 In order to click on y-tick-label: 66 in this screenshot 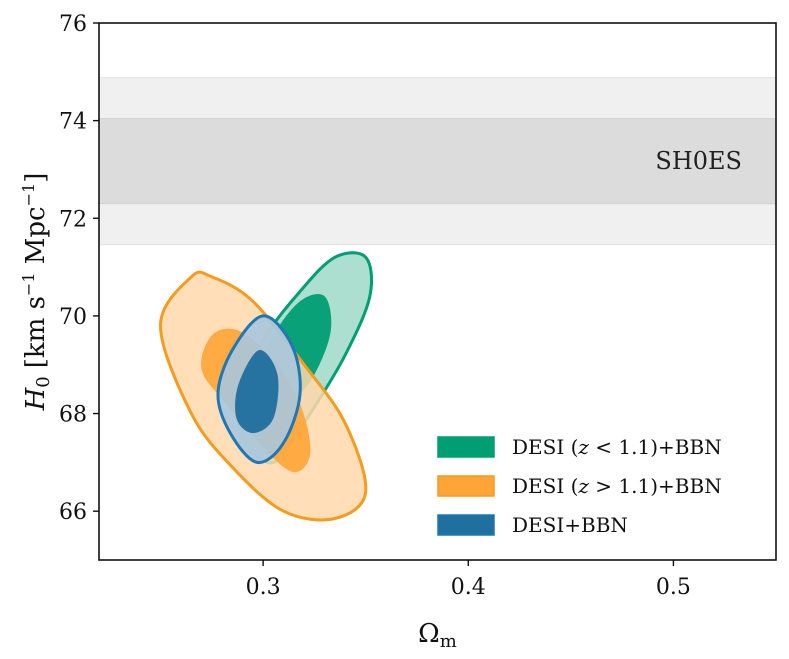, I will do `click(73, 512)`.